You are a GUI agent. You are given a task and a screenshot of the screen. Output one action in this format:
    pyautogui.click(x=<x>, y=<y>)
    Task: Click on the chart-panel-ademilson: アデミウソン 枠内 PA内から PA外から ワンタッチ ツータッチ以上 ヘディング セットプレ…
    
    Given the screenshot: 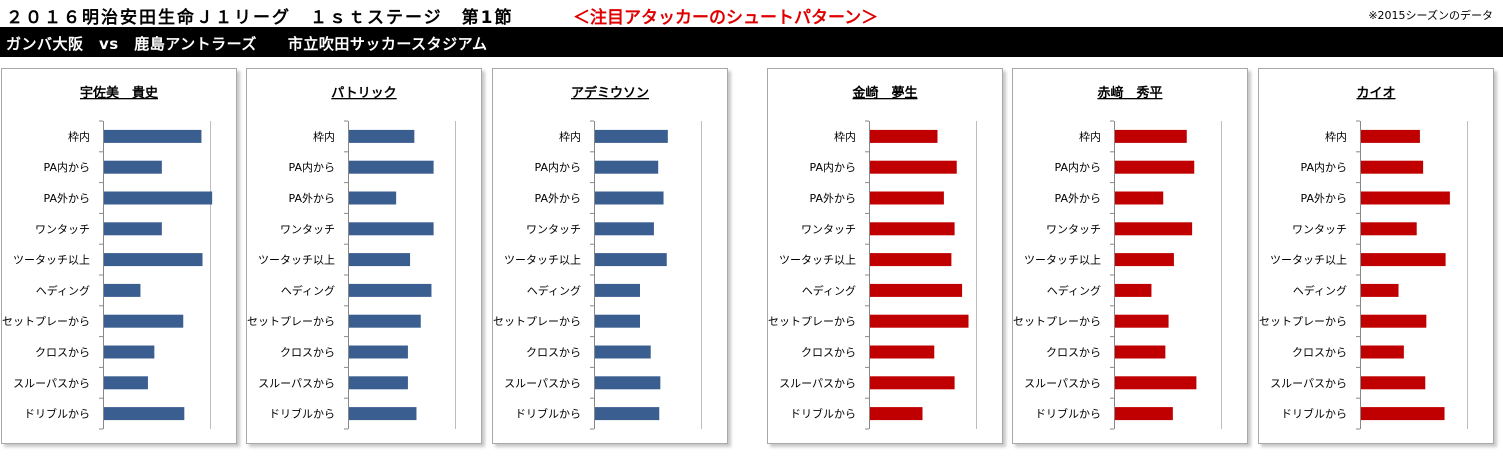 What is the action you would take?
    pyautogui.click(x=610, y=256)
    